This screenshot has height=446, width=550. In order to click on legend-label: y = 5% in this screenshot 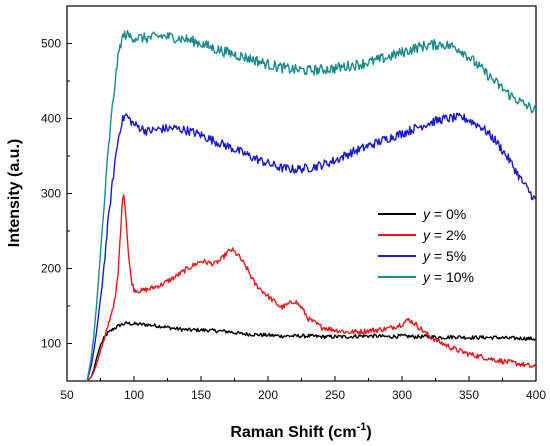, I will do `click(444, 256)`.